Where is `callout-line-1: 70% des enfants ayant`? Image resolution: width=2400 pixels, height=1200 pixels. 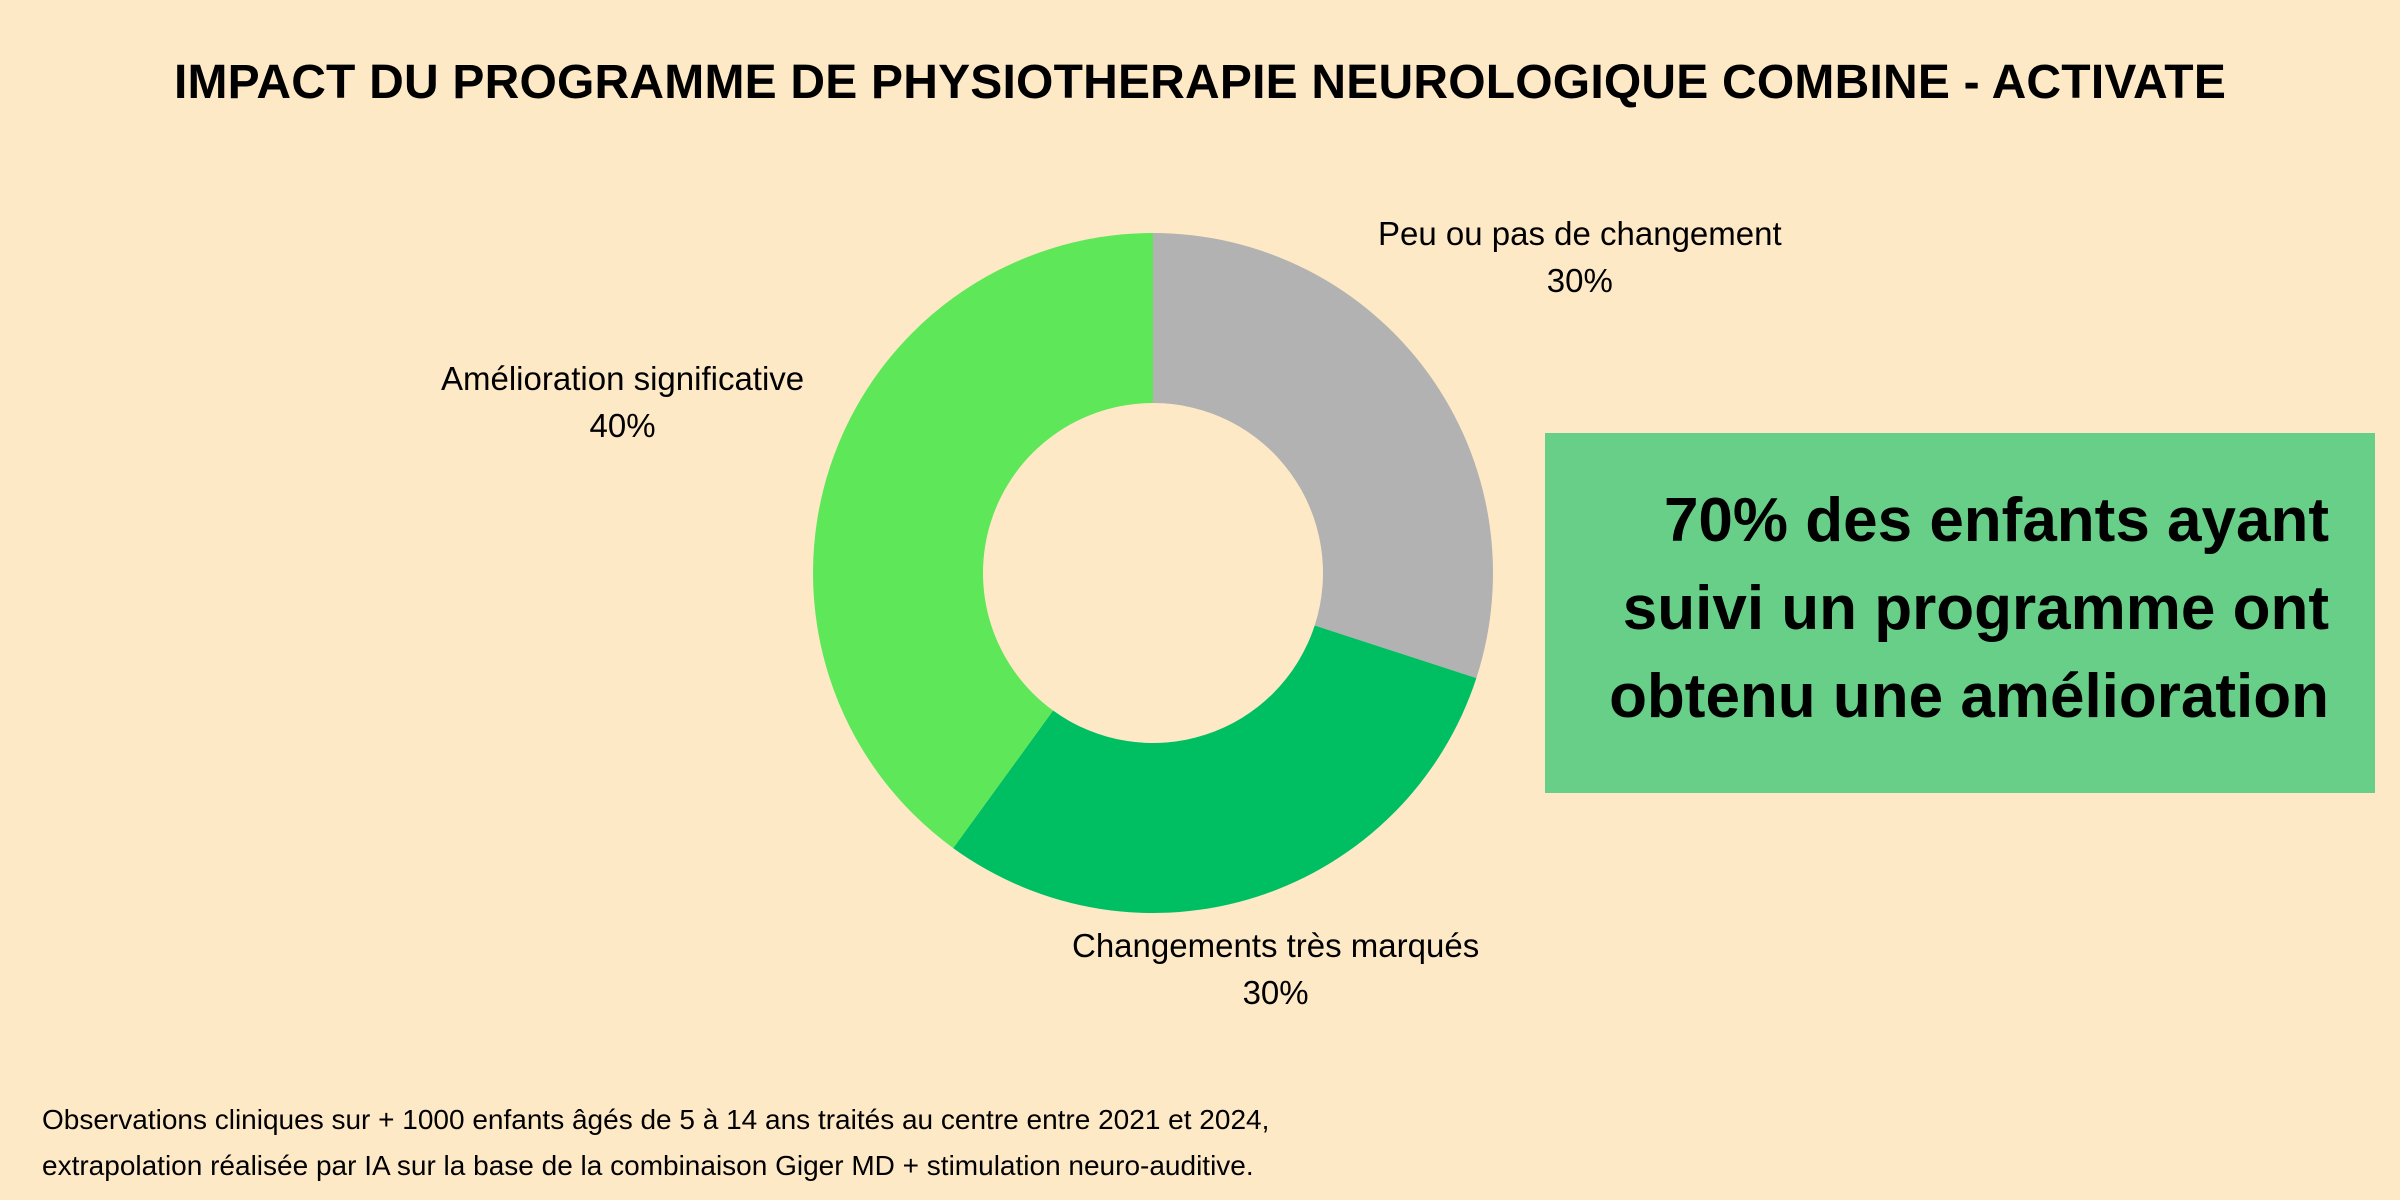 callout-line-1: 70% des enfants ayant is located at coordinates (1996, 520).